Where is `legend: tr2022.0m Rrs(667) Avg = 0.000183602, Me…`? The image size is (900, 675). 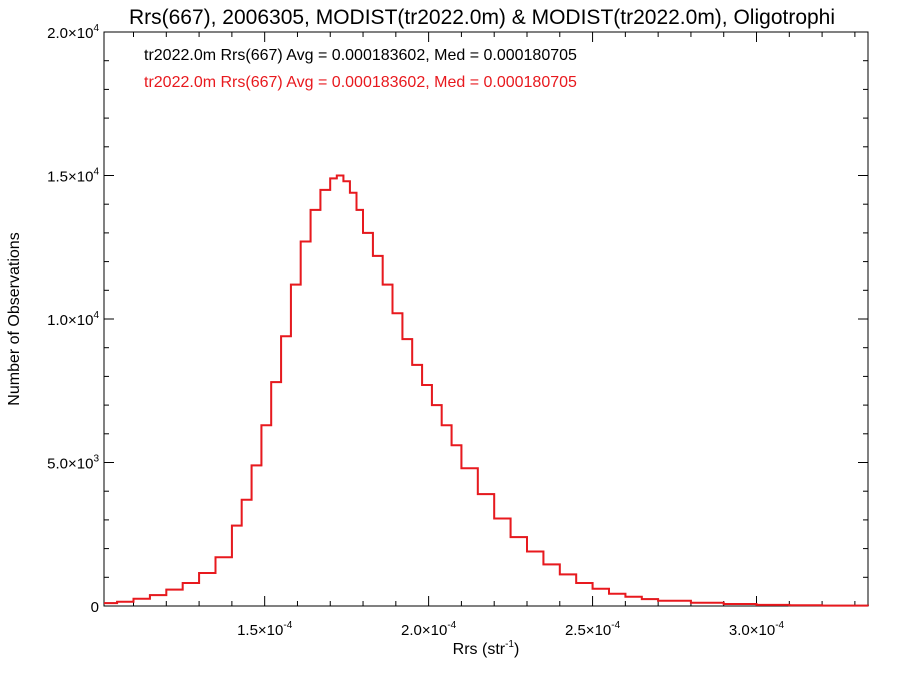
legend: tr2022.0m Rrs(667) Avg = 0.000183602, Me… is located at coordinates (360, 69).